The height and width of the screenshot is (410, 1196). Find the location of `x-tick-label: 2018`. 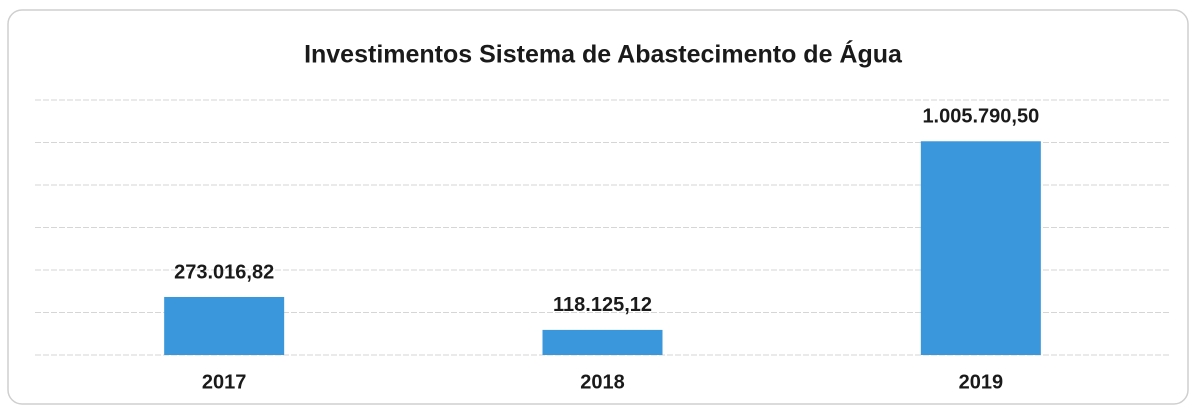

x-tick-label: 2018 is located at coordinates (602, 382).